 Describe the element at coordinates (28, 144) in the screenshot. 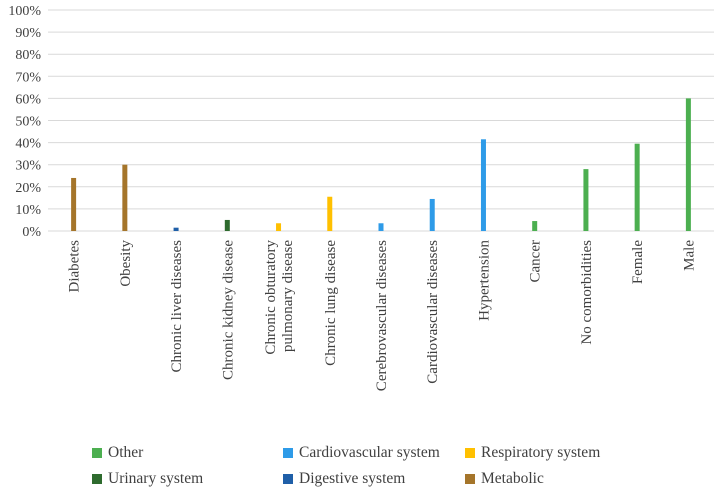

I see `y-tick-label: 40%` at that location.